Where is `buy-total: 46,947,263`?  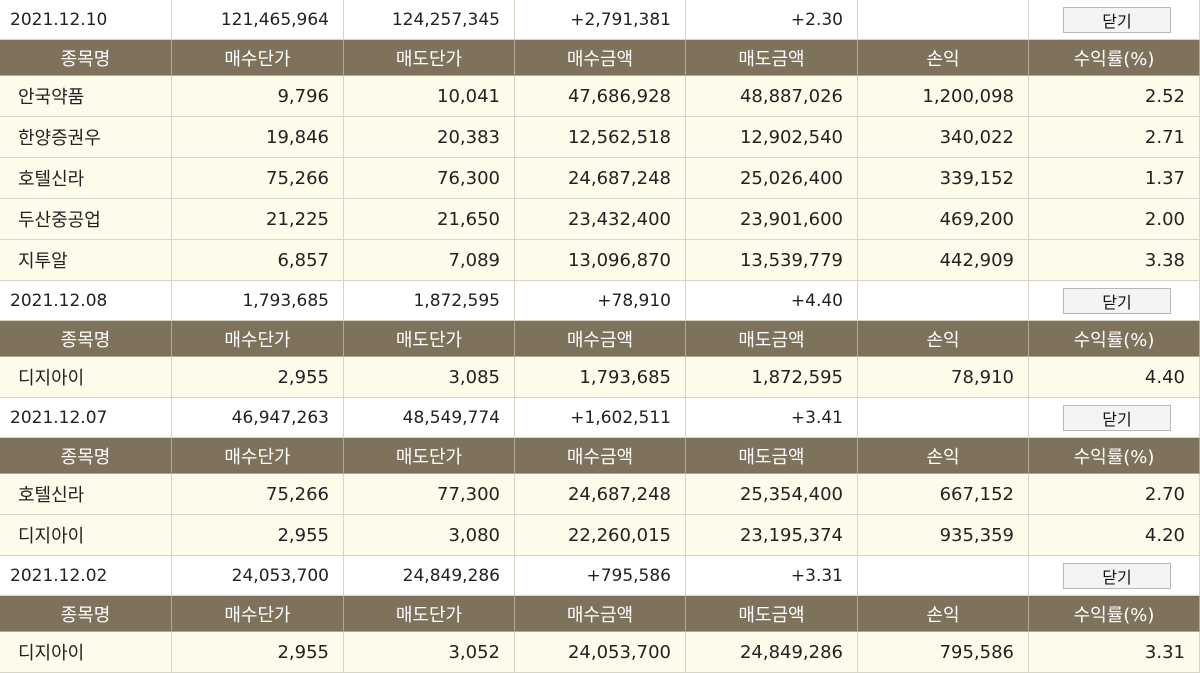
buy-total: 46,947,263 is located at coordinates (258, 418).